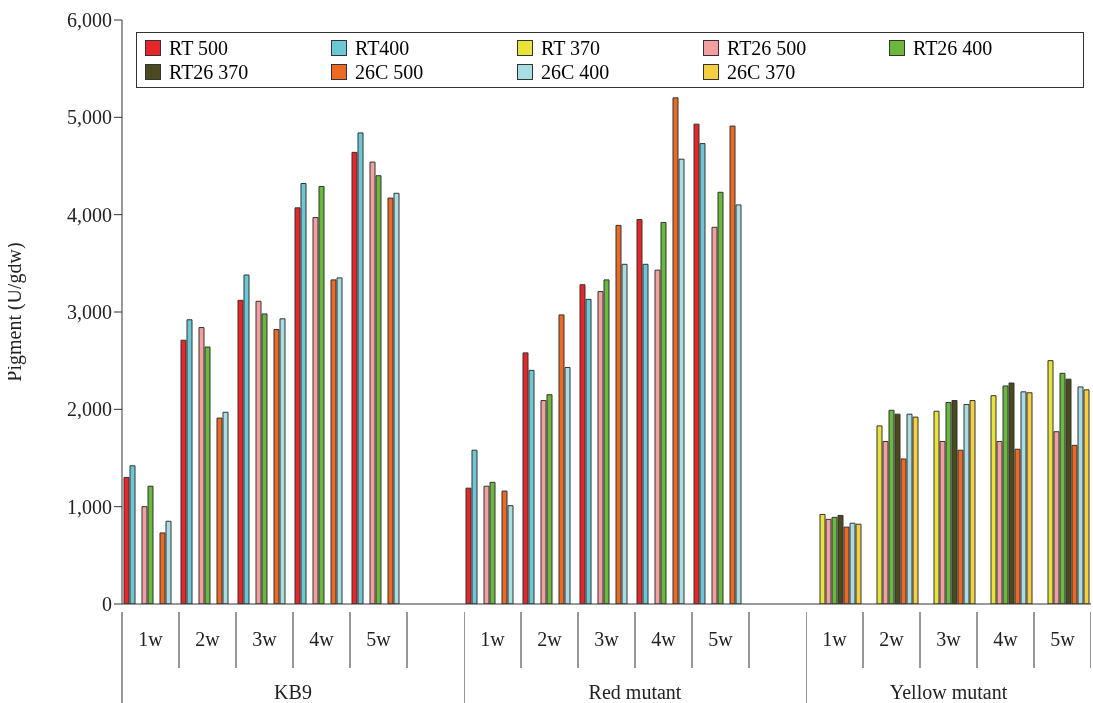 Image resolution: width=1093 pixels, height=703 pixels. I want to click on legend-label: RT26 500, so click(767, 48).